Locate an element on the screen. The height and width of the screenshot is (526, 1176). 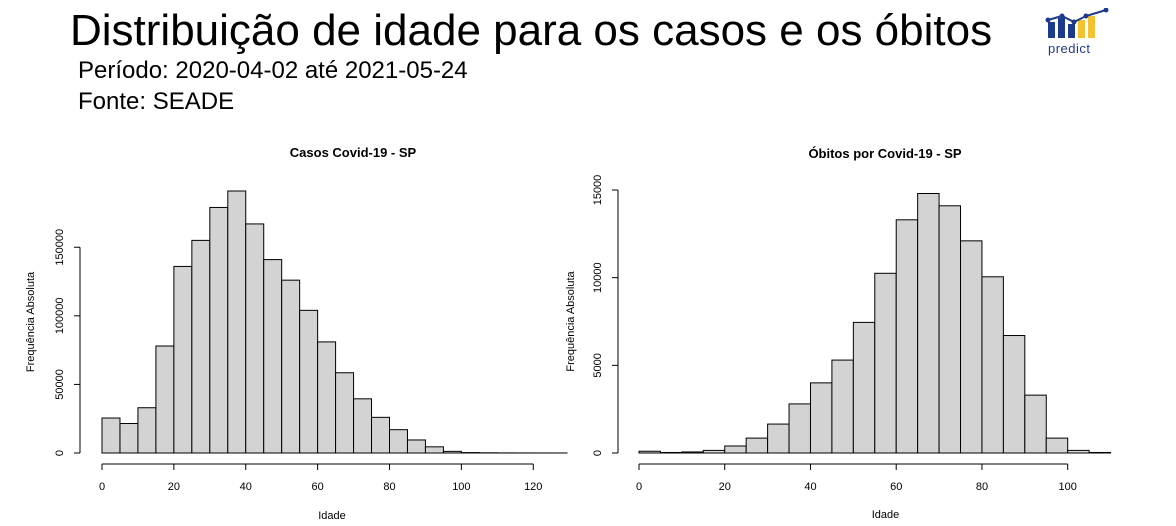
logo-text: predict is located at coordinates (1069, 48).